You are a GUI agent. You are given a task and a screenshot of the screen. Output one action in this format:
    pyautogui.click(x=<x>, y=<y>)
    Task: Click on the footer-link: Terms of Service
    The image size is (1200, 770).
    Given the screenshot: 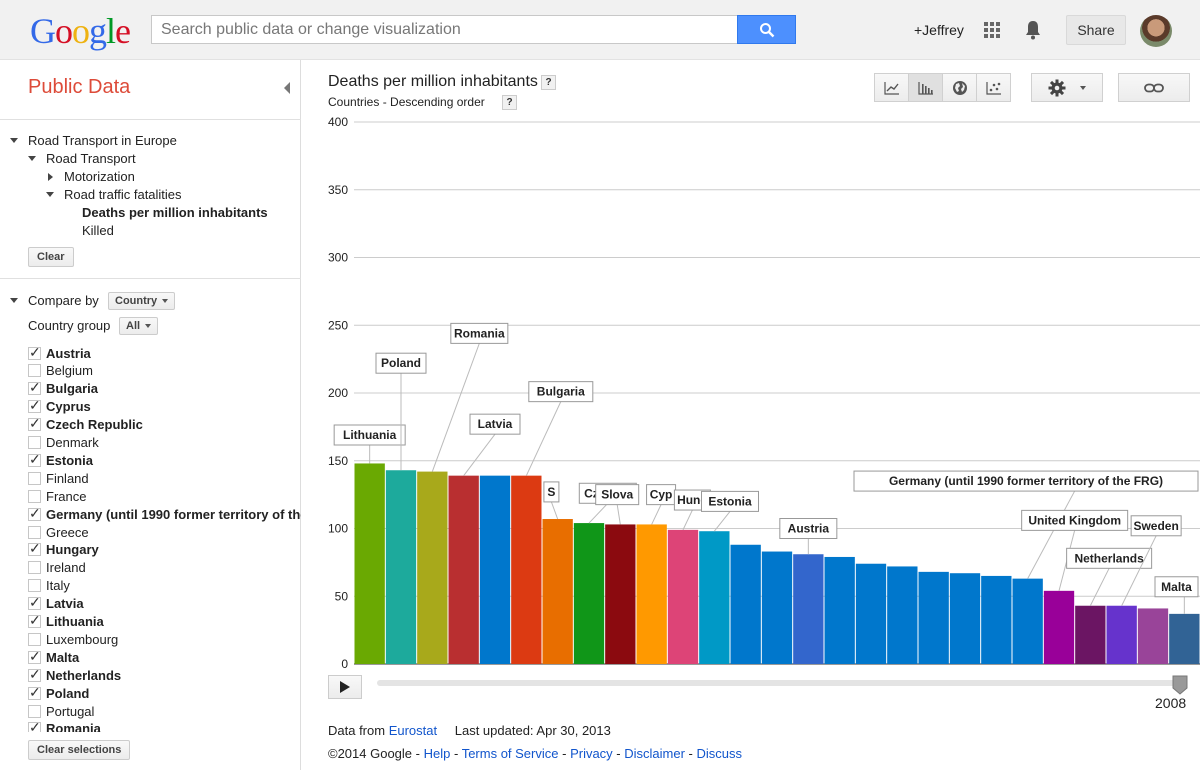 What is the action you would take?
    pyautogui.click(x=510, y=753)
    